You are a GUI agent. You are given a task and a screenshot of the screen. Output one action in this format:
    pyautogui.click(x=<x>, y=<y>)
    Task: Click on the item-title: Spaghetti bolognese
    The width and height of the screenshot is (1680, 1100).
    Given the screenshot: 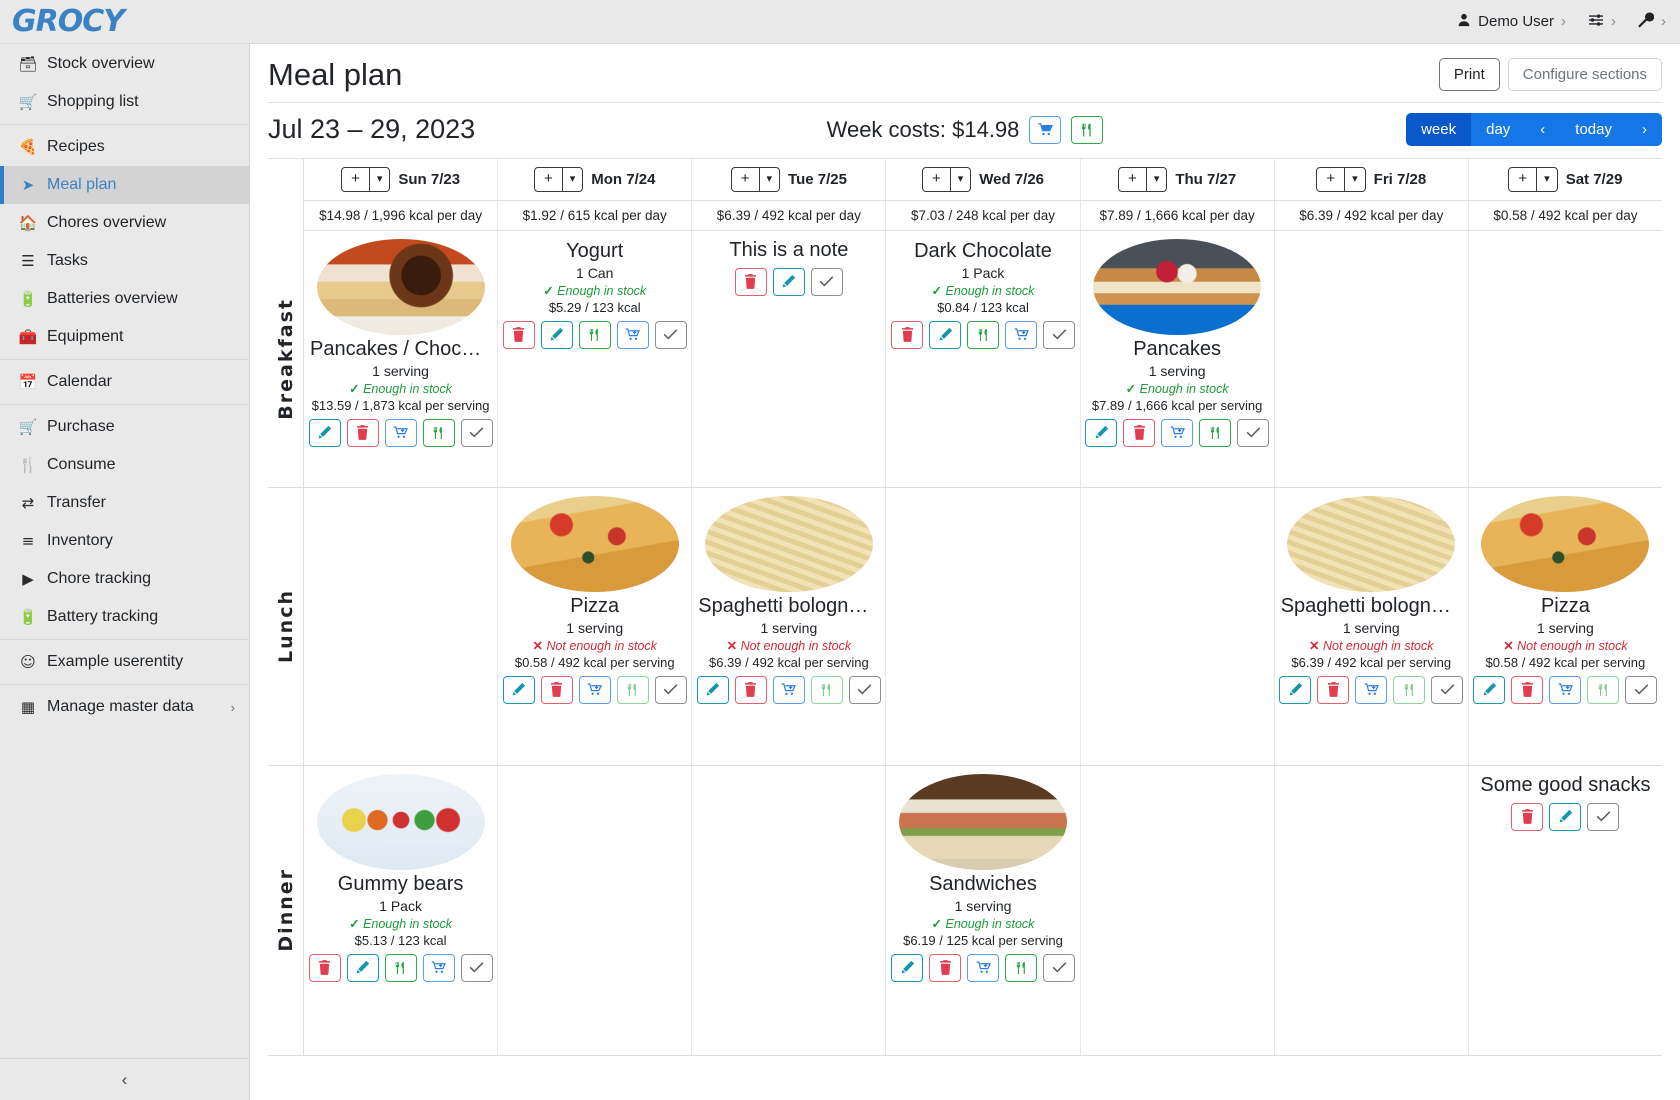 What is the action you would take?
    pyautogui.click(x=789, y=605)
    